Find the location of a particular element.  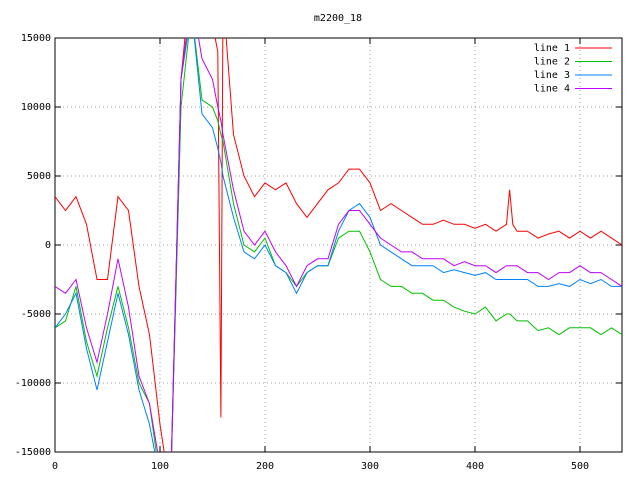

y-tick-label: 0 is located at coordinates (48, 245).